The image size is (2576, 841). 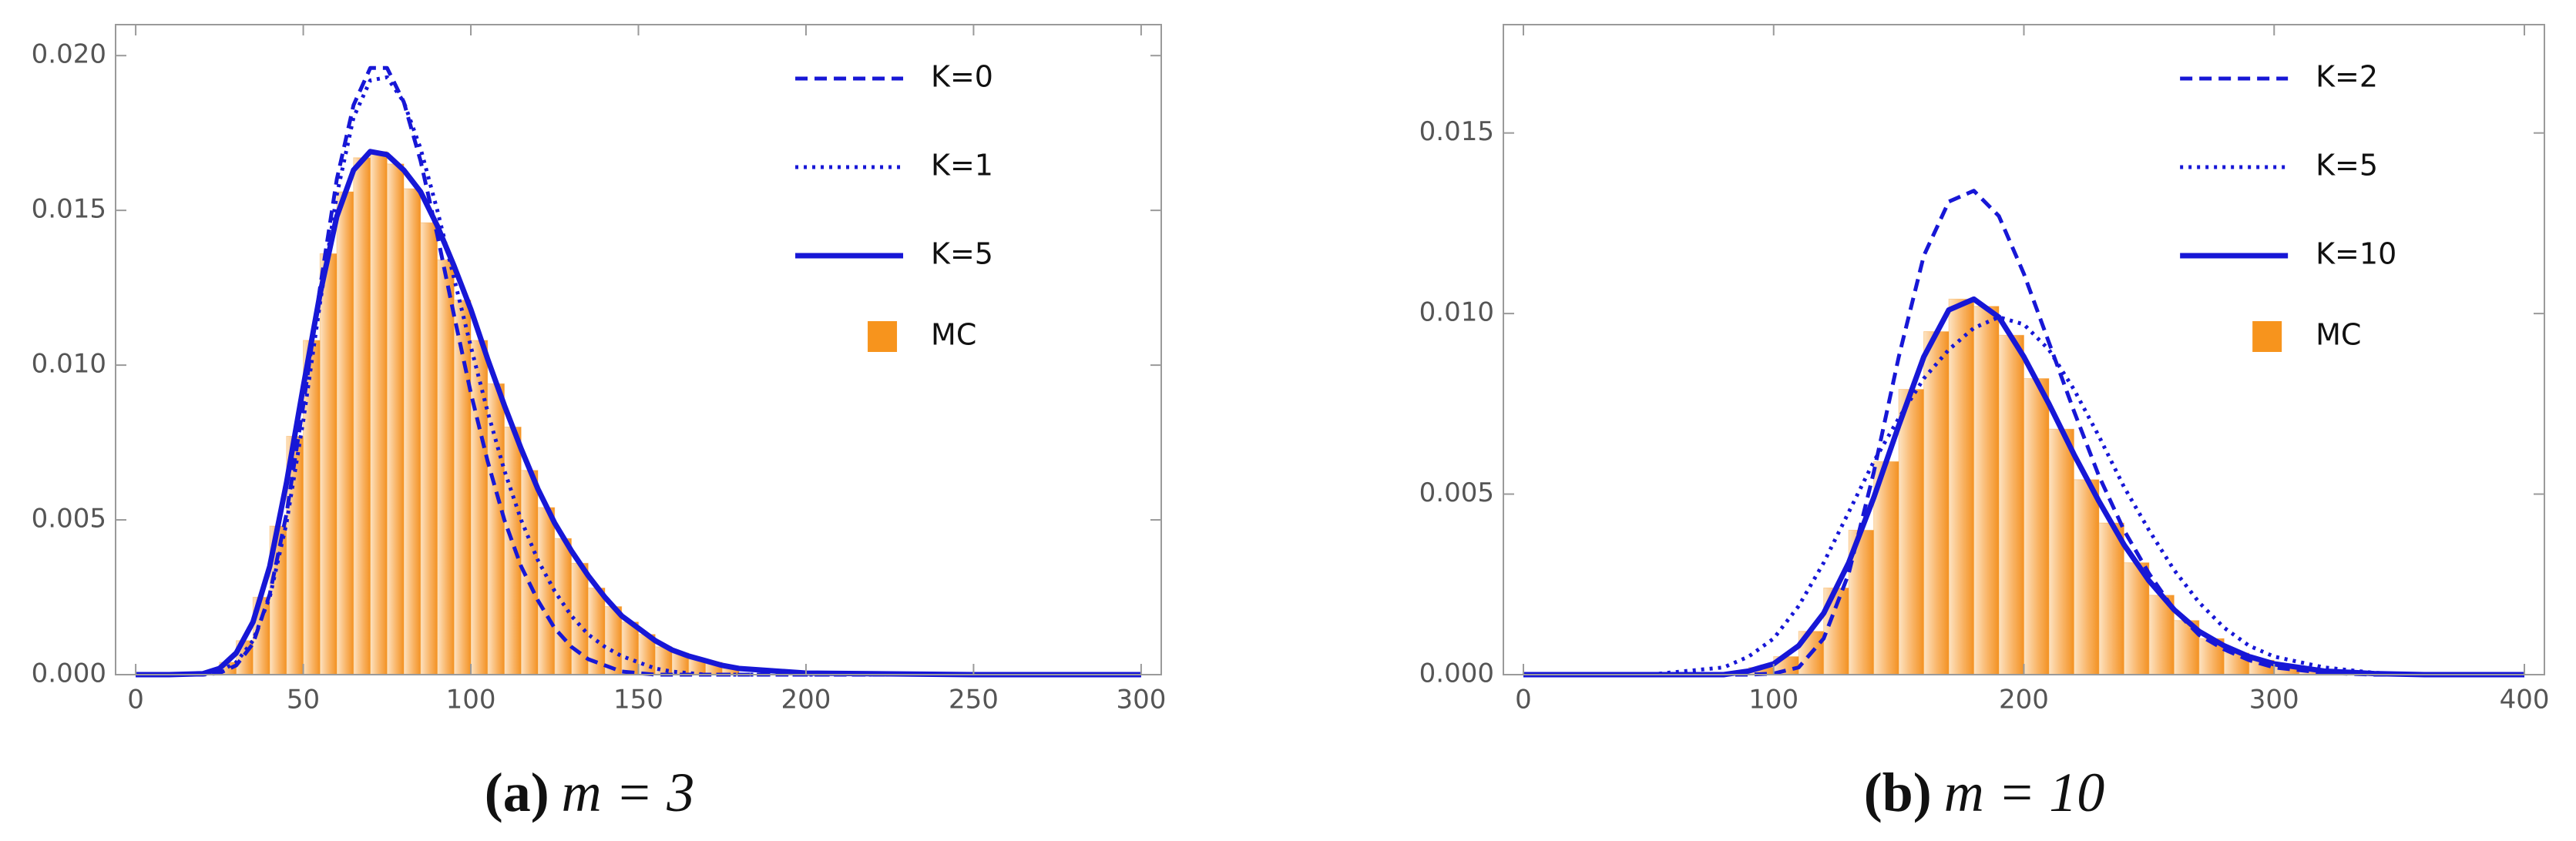 I want to click on caption: (a) m = 3, so click(x=590, y=792).